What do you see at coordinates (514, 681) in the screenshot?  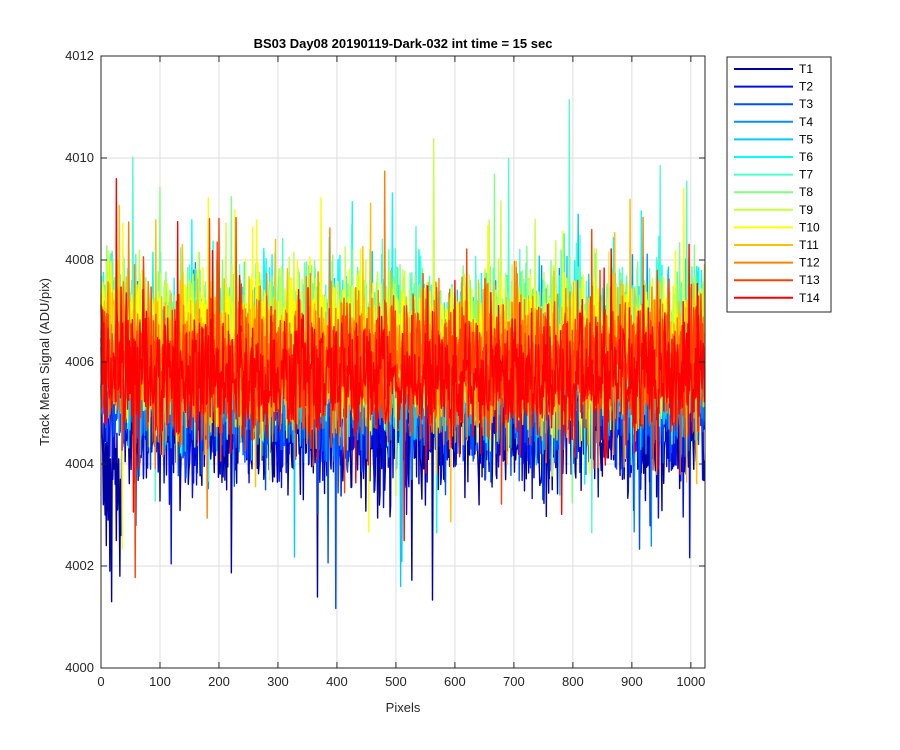 I see `x-tick-label: 700` at bounding box center [514, 681].